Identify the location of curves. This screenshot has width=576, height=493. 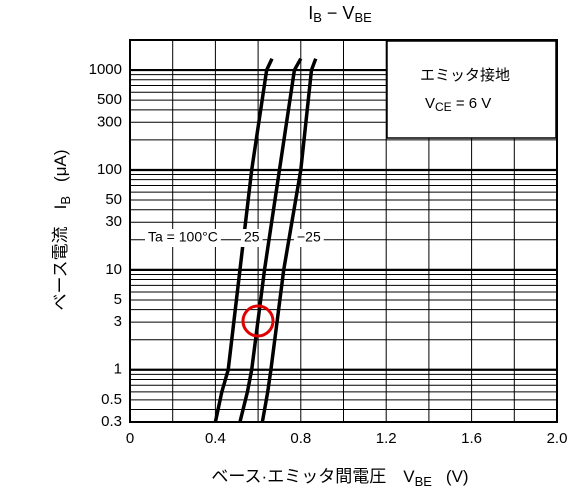
(265, 240).